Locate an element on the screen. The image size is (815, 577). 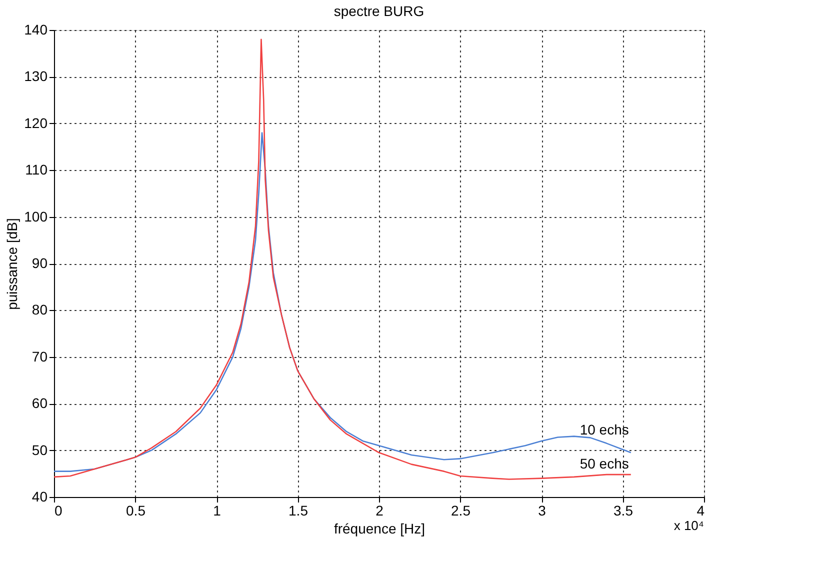
y-tick-label: 90 is located at coordinates (40, 263).